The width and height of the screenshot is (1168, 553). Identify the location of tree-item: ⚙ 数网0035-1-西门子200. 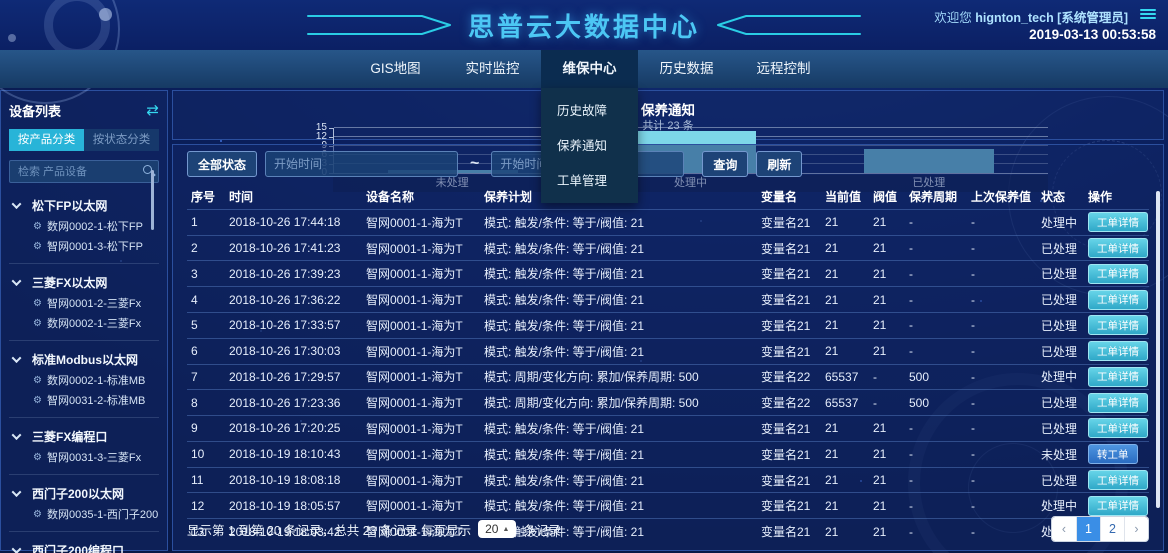
(84, 514).